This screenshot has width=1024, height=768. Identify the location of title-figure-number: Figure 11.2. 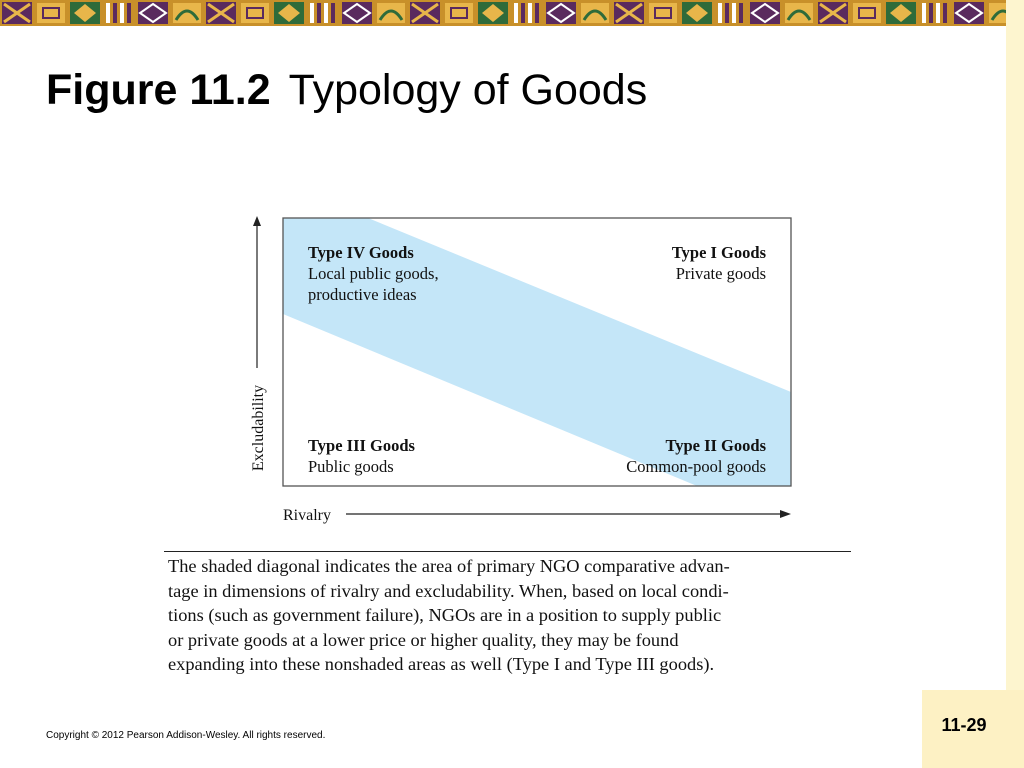
(158, 90).